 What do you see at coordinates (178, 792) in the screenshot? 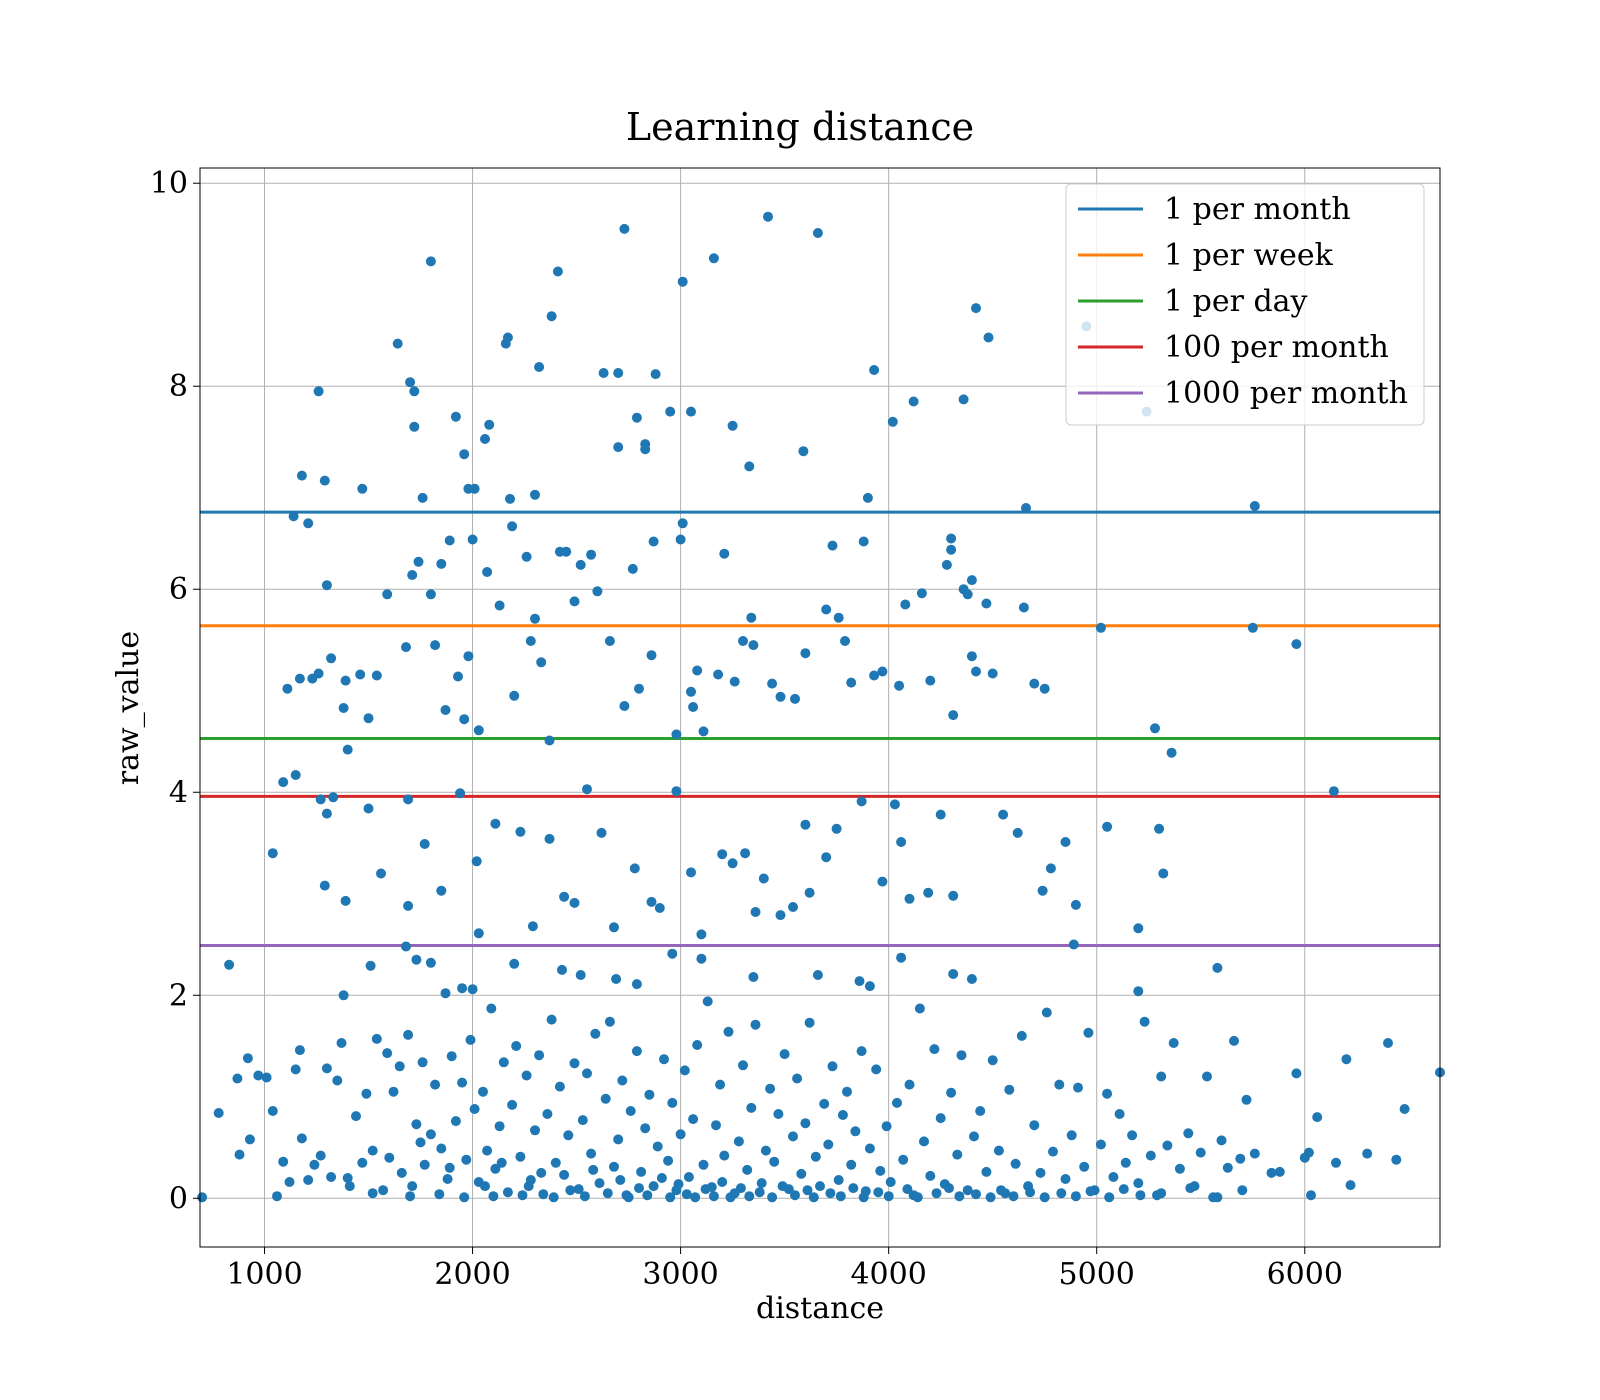
I see `y-tick-label: 4` at bounding box center [178, 792].